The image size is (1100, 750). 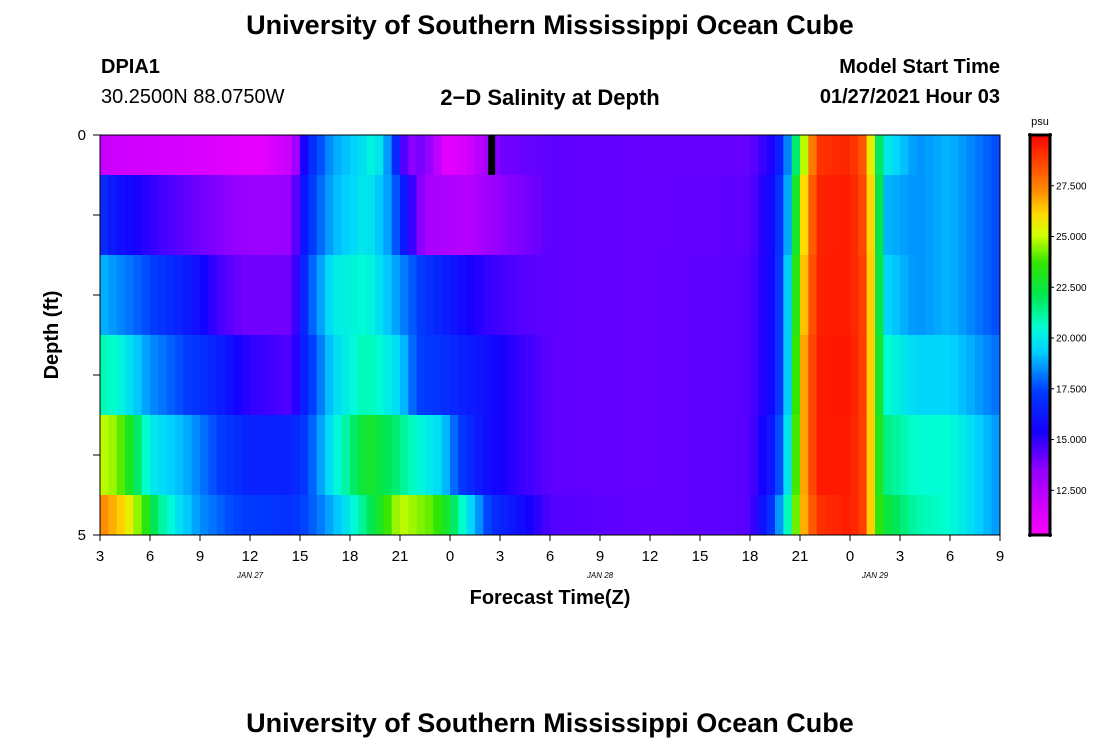 I want to click on x-tick-label: 3, so click(x=900, y=556).